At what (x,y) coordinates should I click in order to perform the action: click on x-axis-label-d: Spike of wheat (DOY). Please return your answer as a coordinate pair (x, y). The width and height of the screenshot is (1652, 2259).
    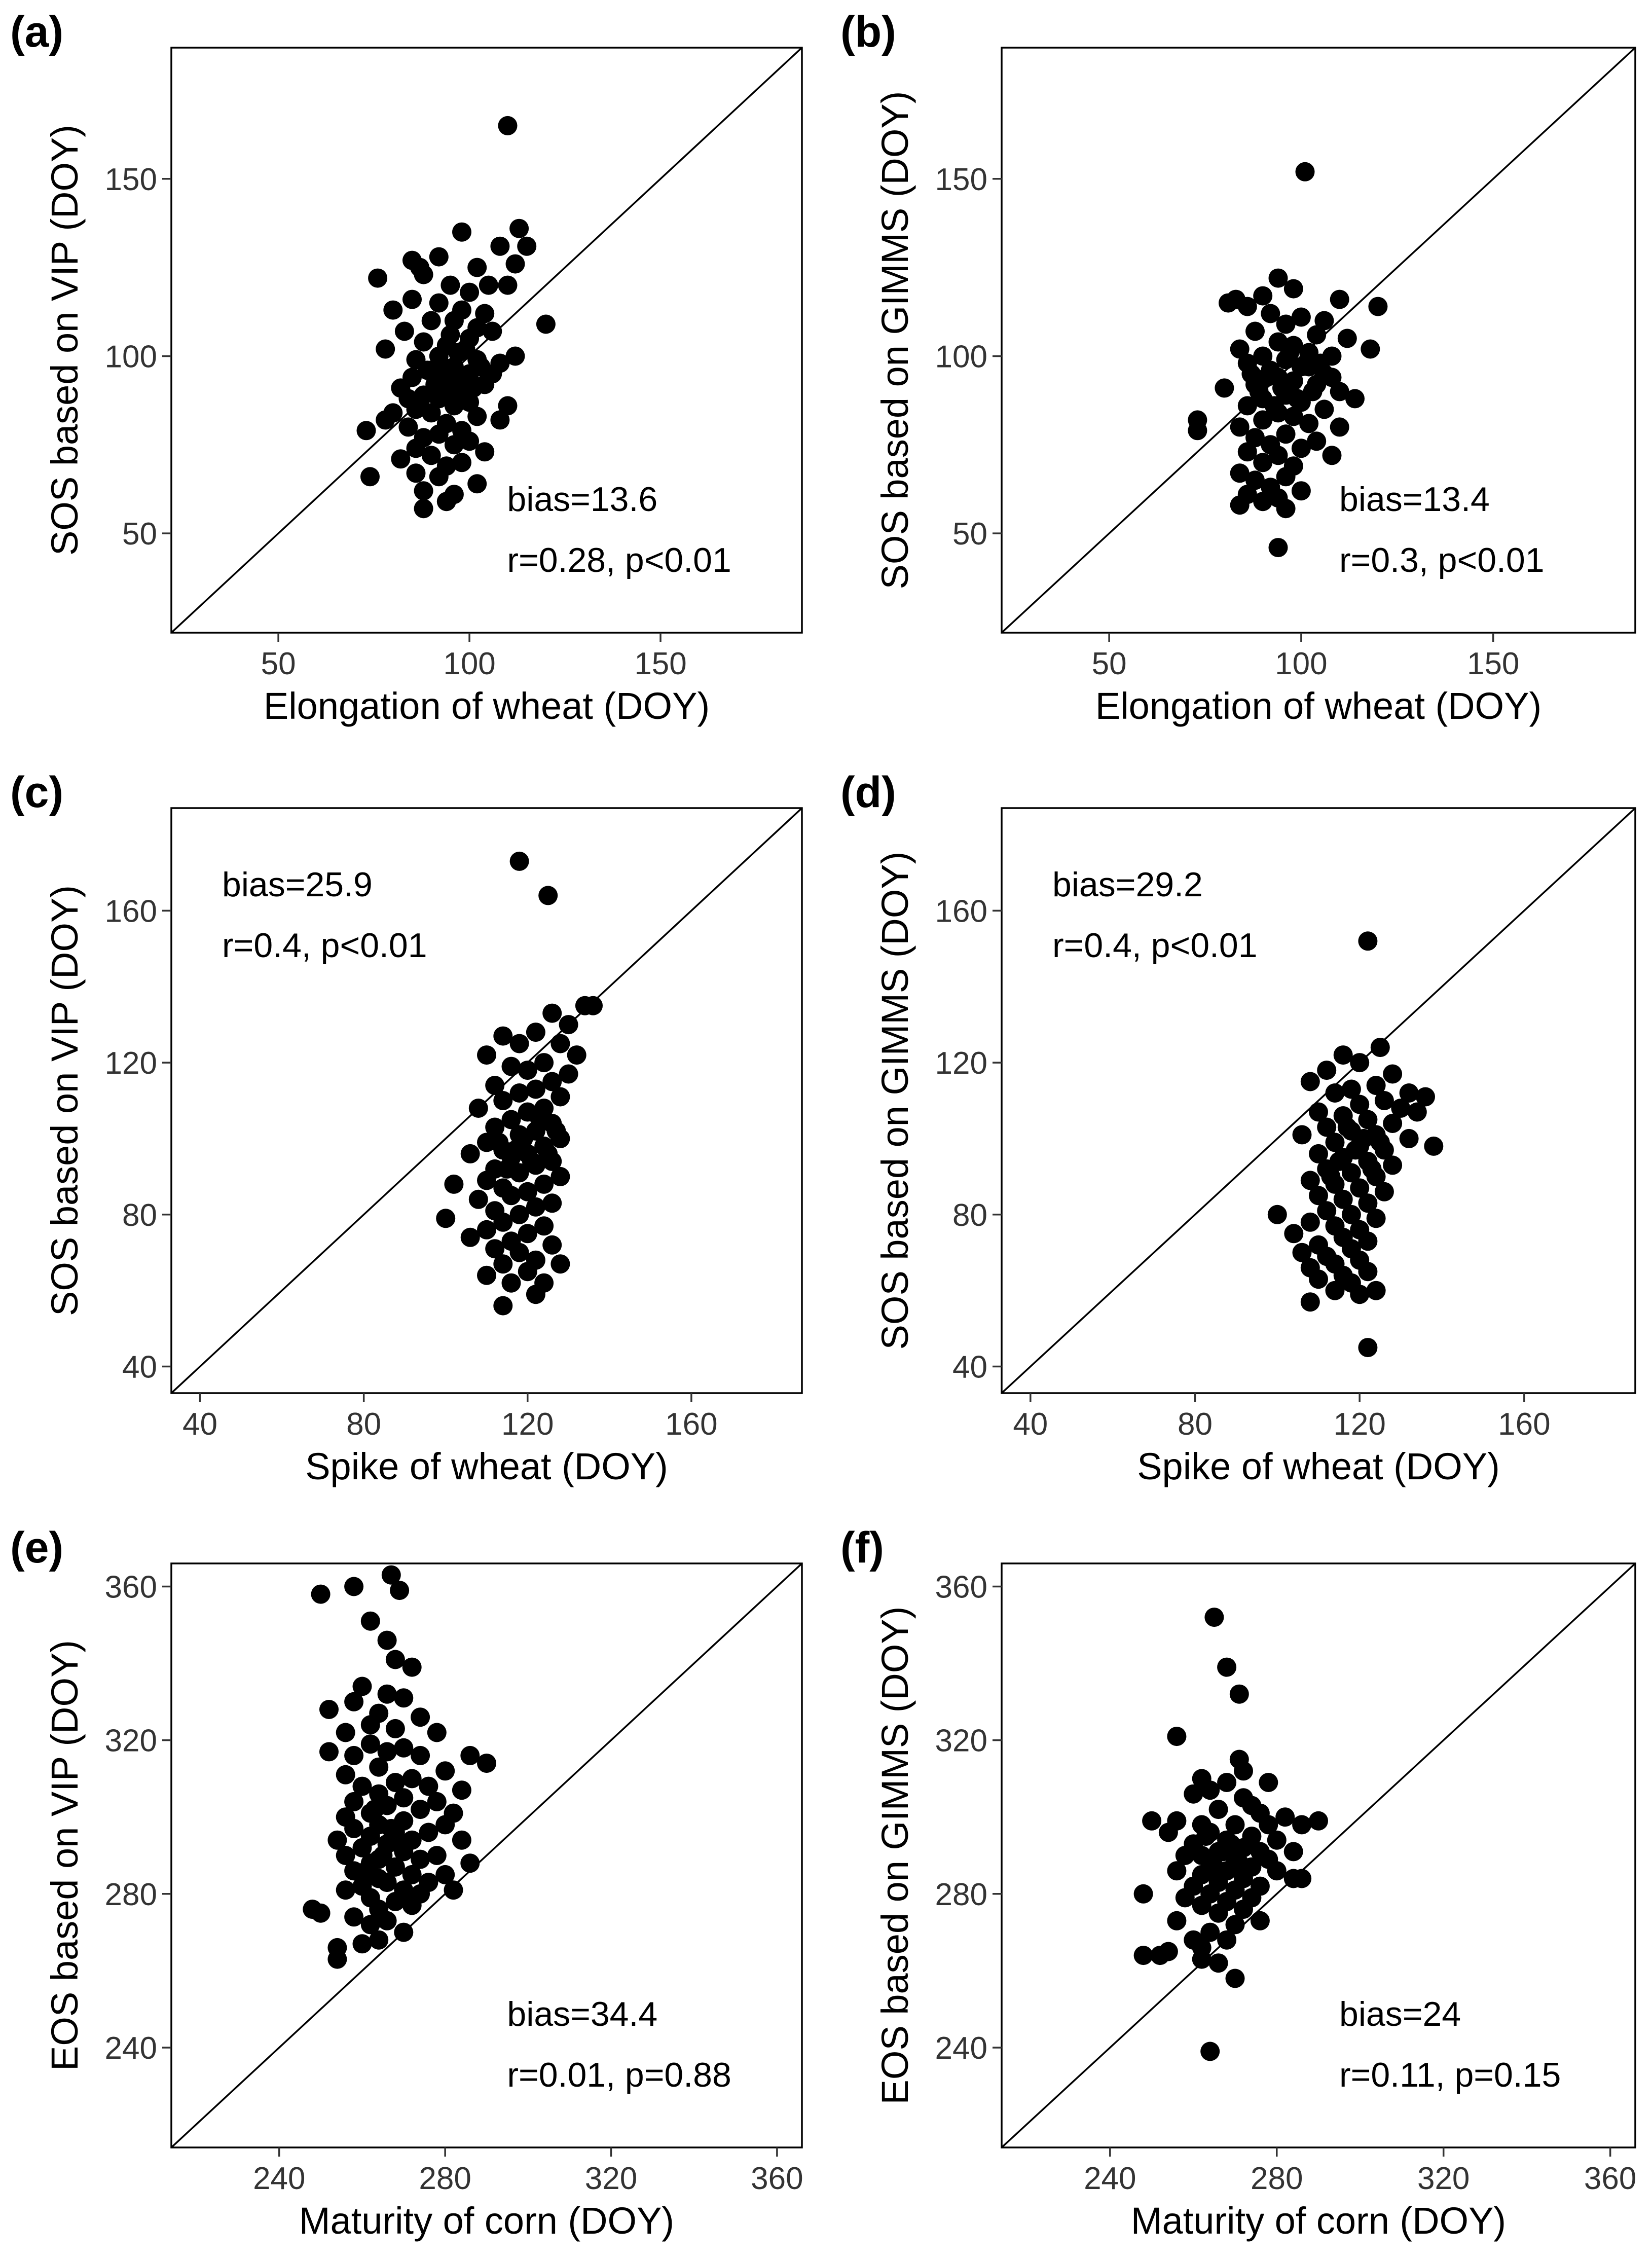
    Looking at the image, I should click on (1319, 1466).